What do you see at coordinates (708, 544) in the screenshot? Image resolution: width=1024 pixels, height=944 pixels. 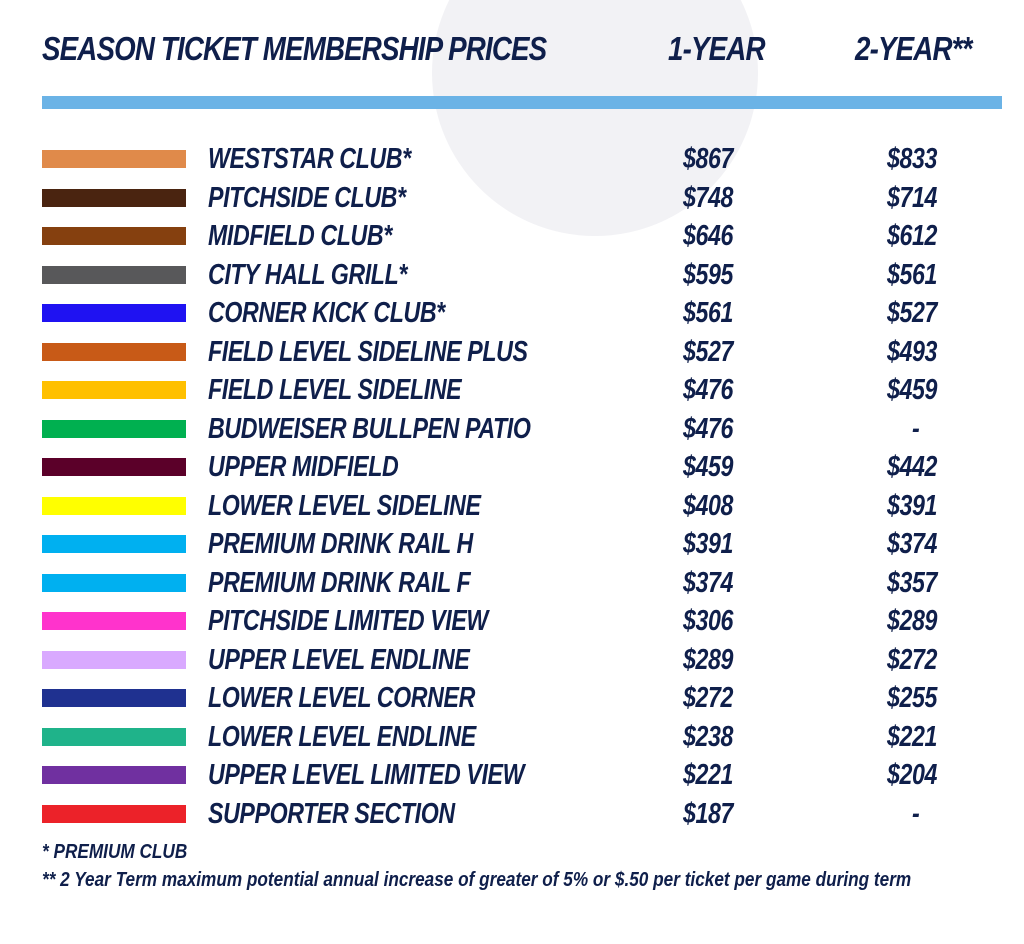 I see `price-1-year: $391` at bounding box center [708, 544].